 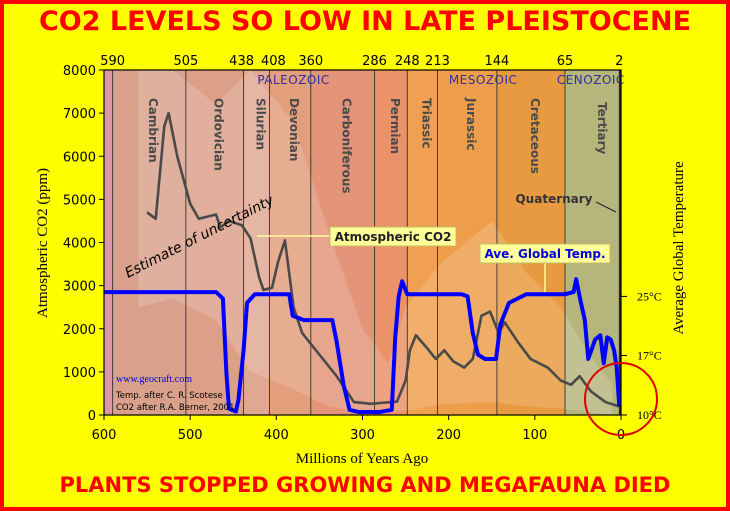 What do you see at coordinates (185, 61) in the screenshot?
I see `boundary-tick-505: 505` at bounding box center [185, 61].